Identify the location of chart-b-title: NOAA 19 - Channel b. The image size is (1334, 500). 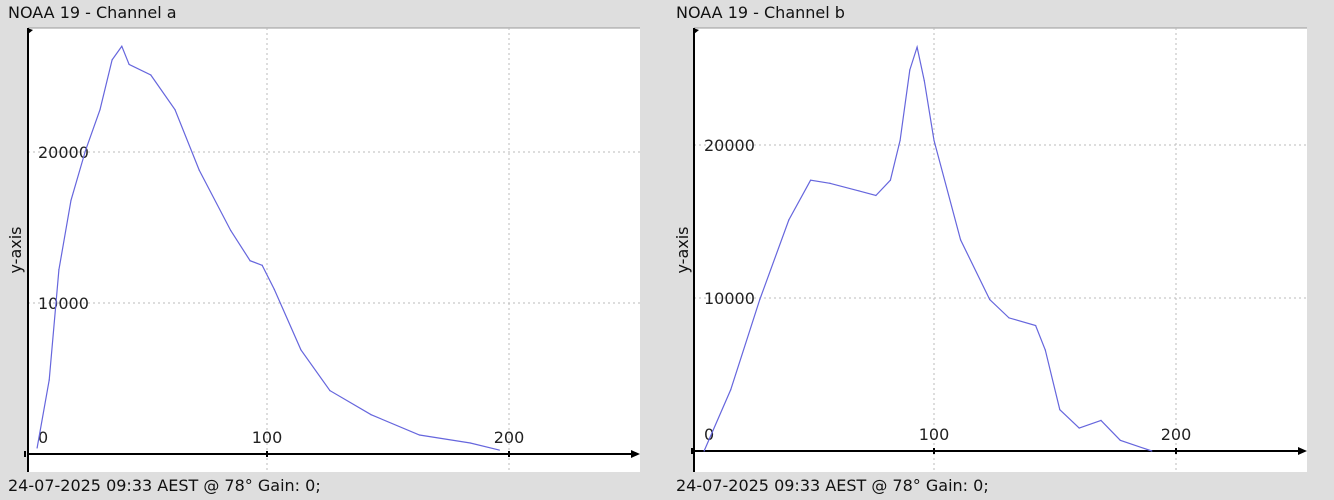
(760, 12).